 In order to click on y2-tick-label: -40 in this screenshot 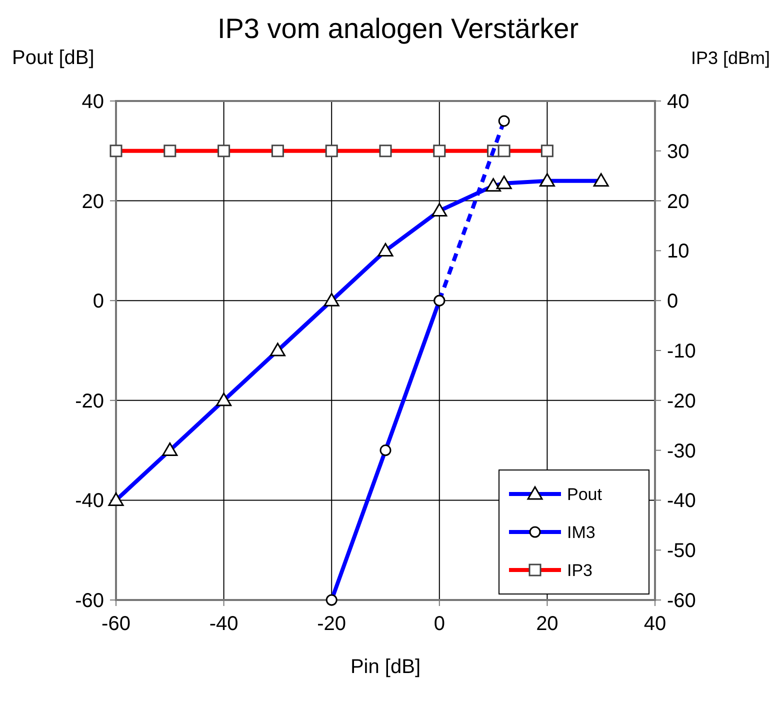, I will do `click(681, 501)`.